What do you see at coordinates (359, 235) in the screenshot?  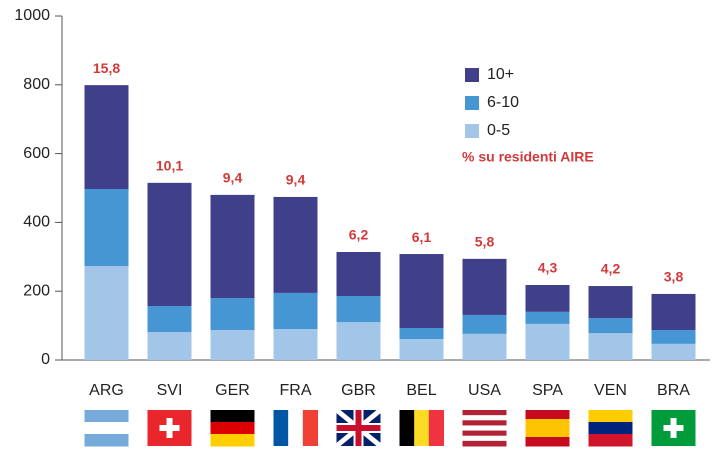 I see `pct-label: 6,2` at bounding box center [359, 235].